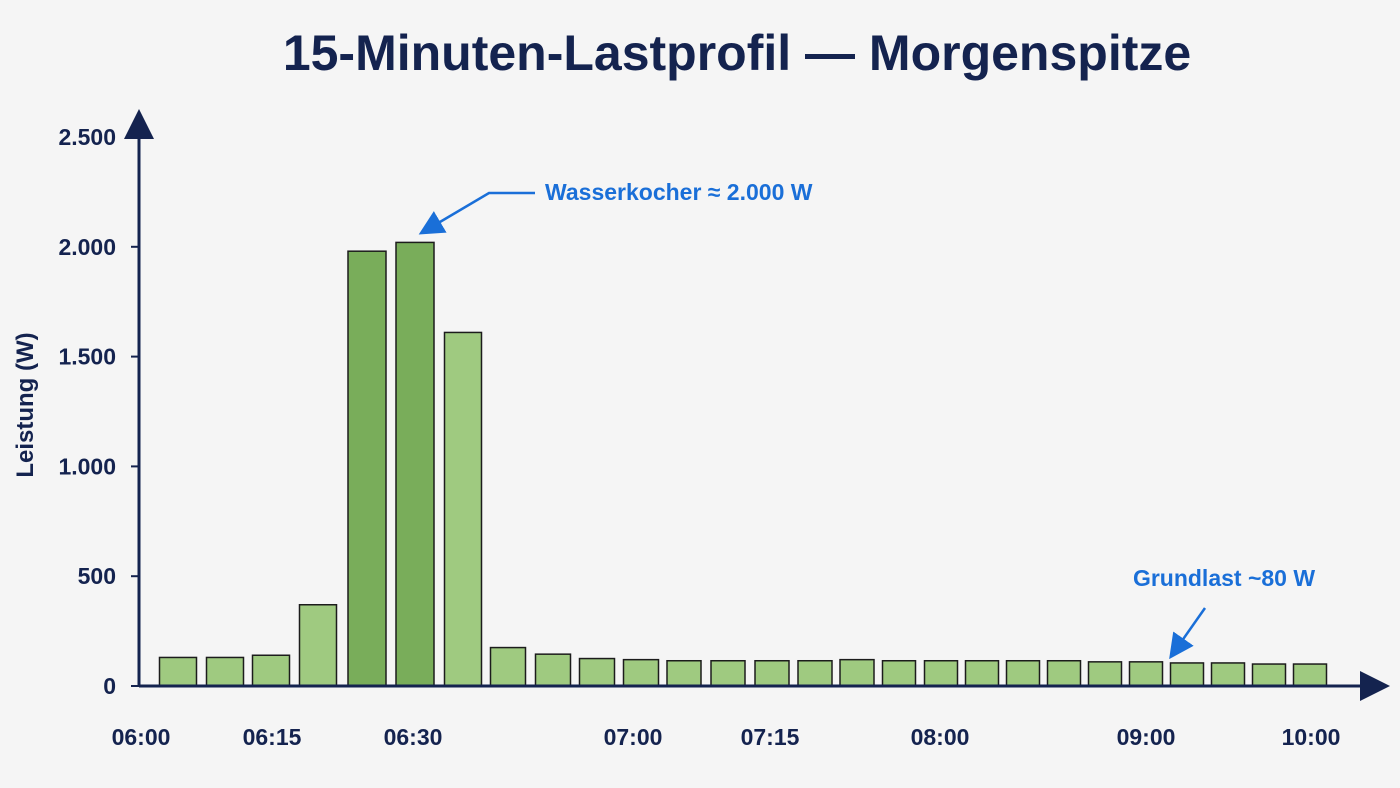  Describe the element at coordinates (1311, 737) in the screenshot. I see `x-tick-label: 10:00` at that location.